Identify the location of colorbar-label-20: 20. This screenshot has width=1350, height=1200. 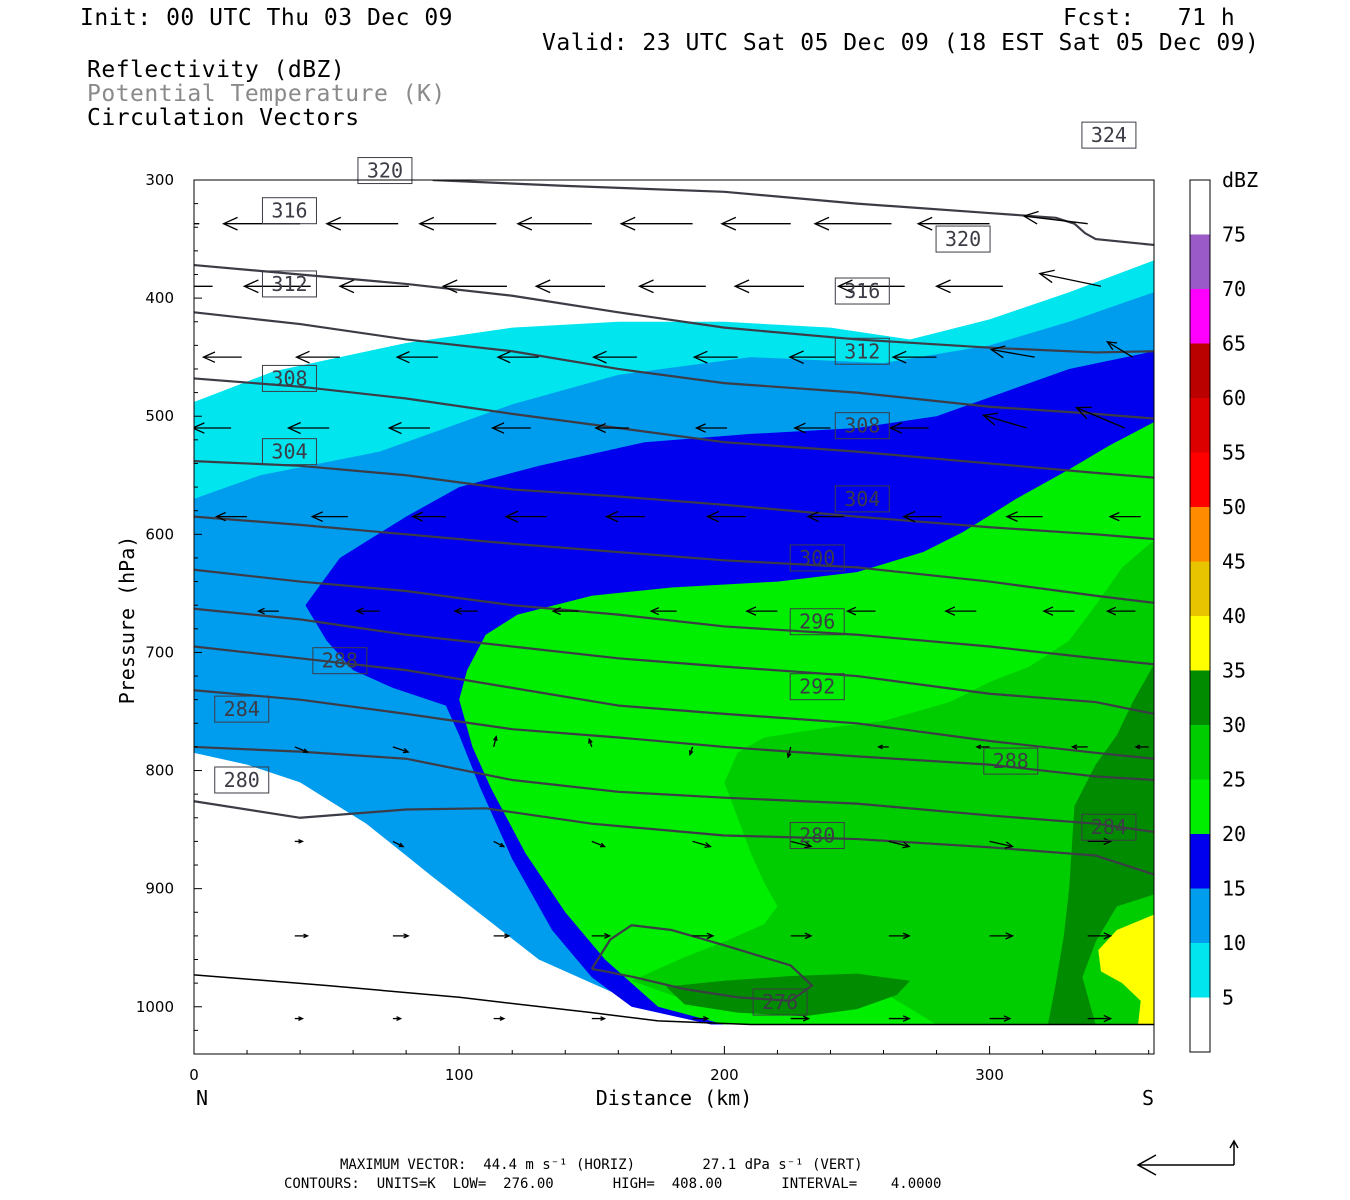
(1234, 834).